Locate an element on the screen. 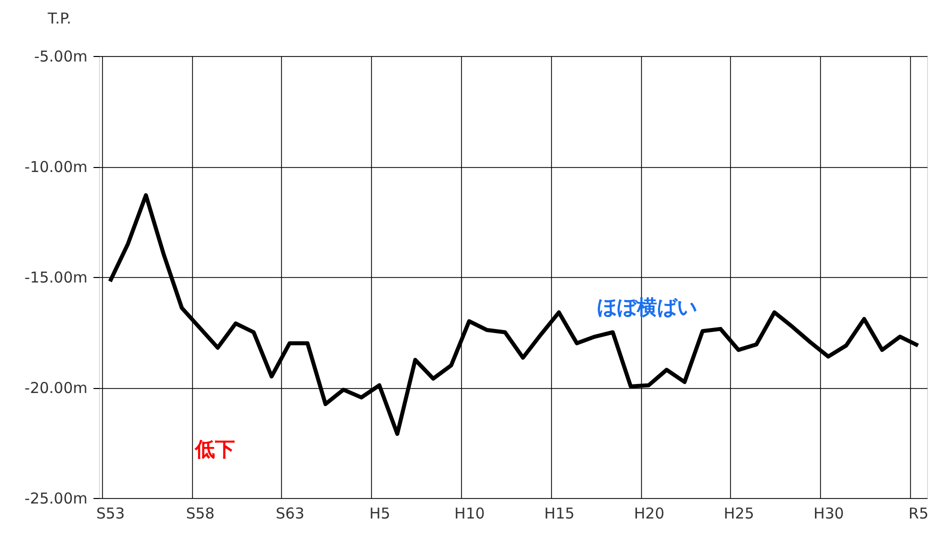 The image size is (930, 535). x-tick-label: H15 is located at coordinates (559, 513).